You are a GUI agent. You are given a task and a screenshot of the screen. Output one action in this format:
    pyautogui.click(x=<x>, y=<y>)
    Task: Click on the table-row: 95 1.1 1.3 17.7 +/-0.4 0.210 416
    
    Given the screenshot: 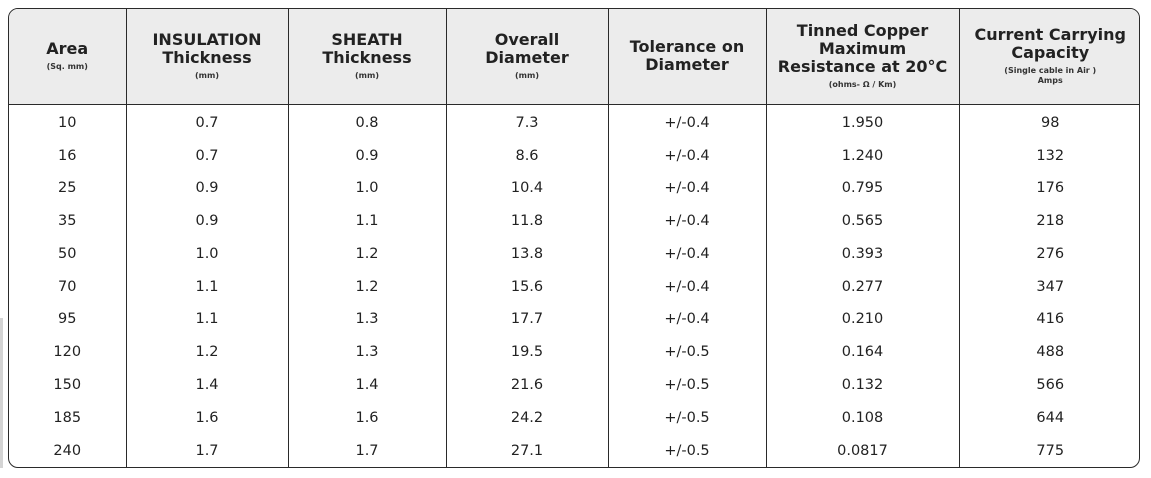 What is the action you would take?
    pyautogui.click(x=574, y=319)
    